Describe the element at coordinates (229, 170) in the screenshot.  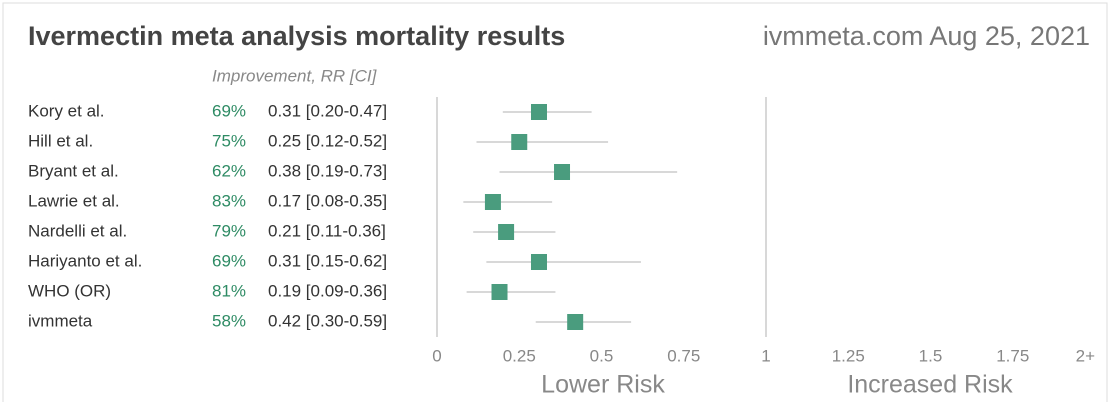
I see `improvement: 62%` at that location.